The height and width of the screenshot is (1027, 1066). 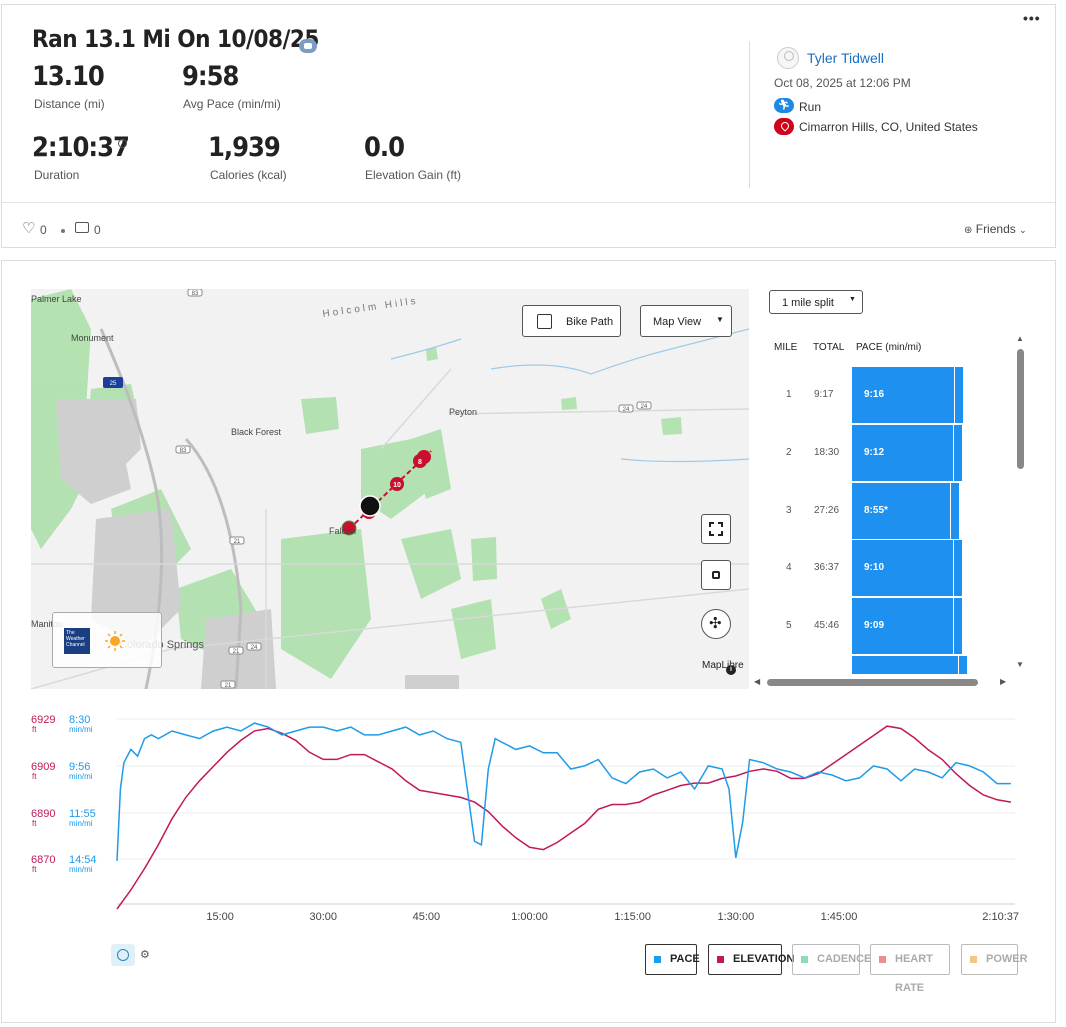 What do you see at coordinates (844, 959) in the screenshot?
I see `series-toggle-label: CADENCE` at bounding box center [844, 959].